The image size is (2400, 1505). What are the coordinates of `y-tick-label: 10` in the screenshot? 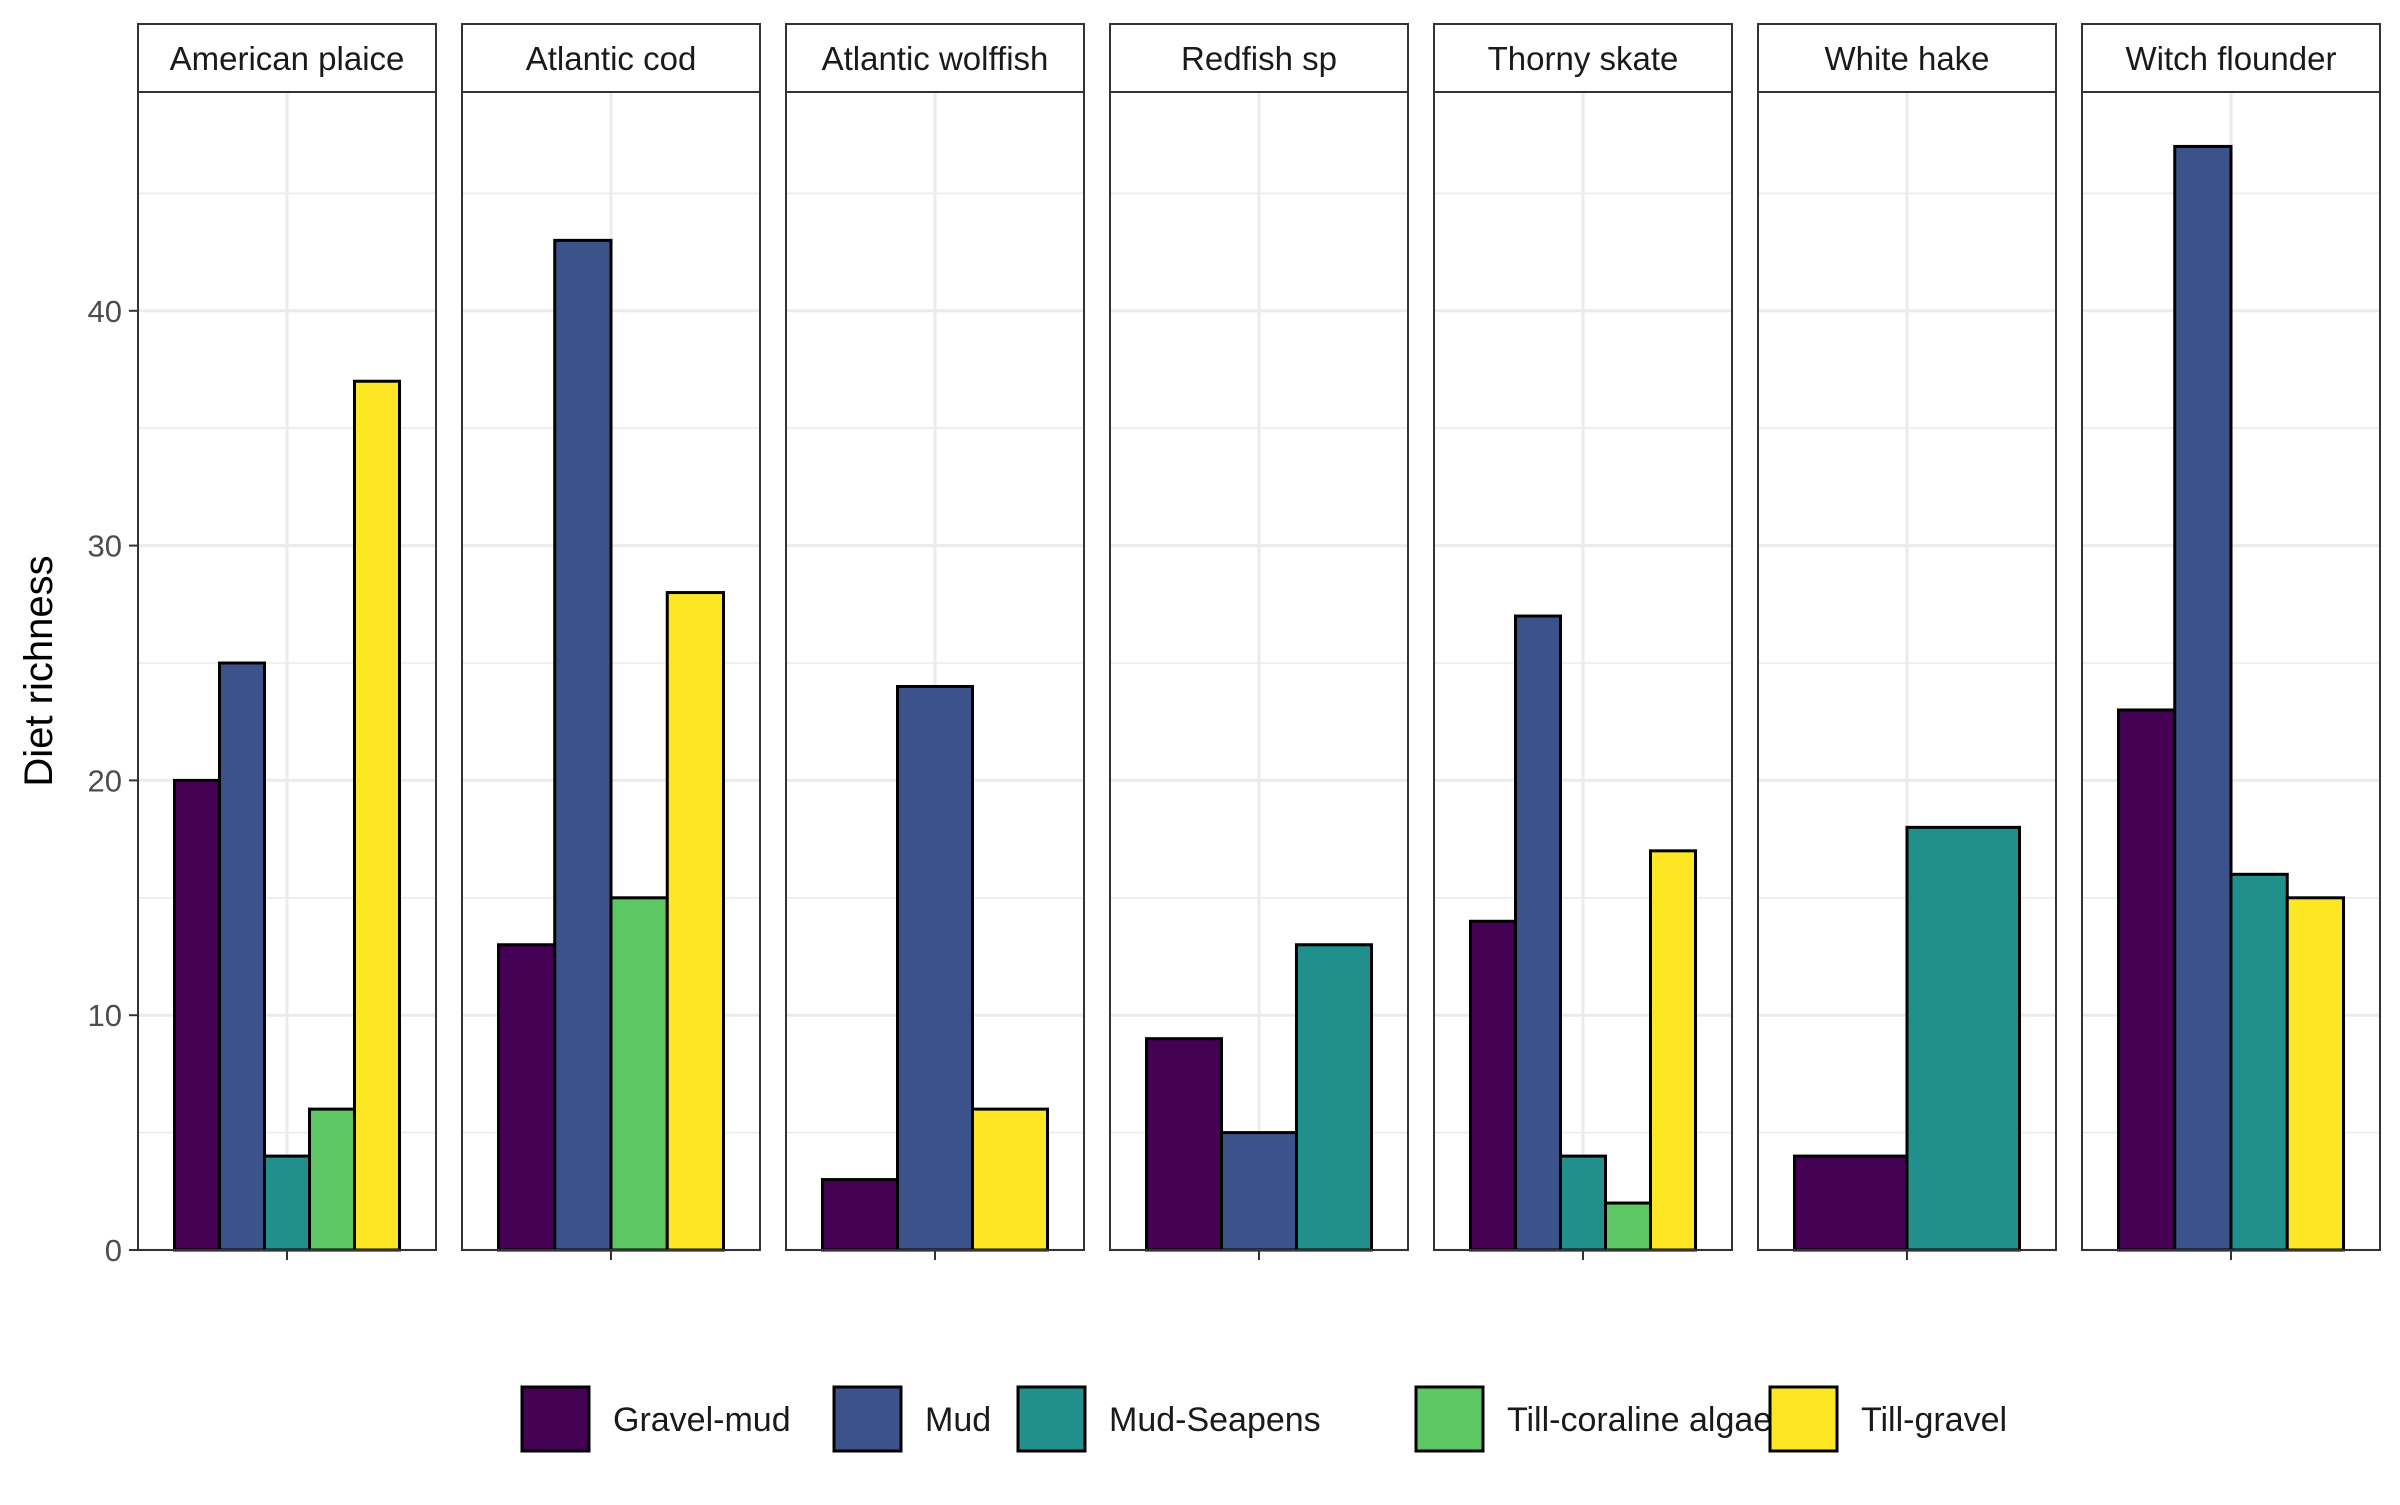 It's located at (105, 1015).